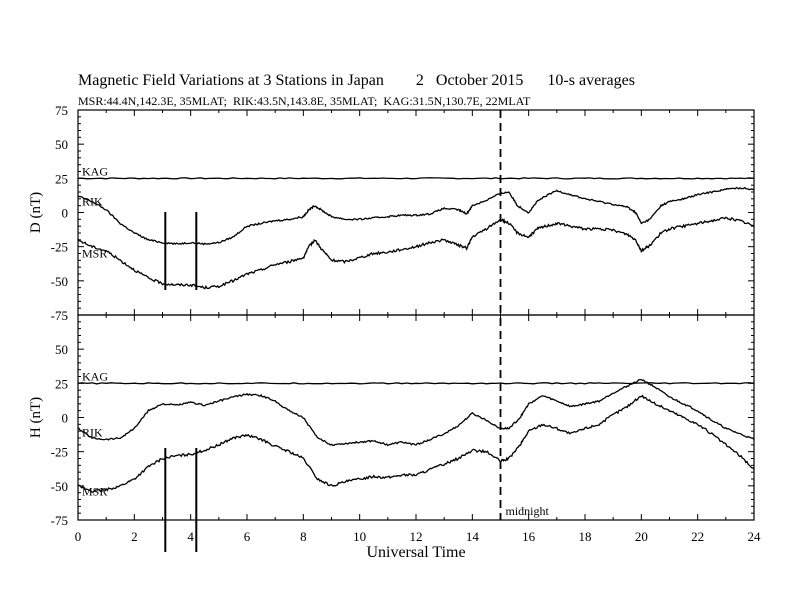 The image size is (792, 612). I want to click on y-tick-label-h: 50, so click(61, 349).